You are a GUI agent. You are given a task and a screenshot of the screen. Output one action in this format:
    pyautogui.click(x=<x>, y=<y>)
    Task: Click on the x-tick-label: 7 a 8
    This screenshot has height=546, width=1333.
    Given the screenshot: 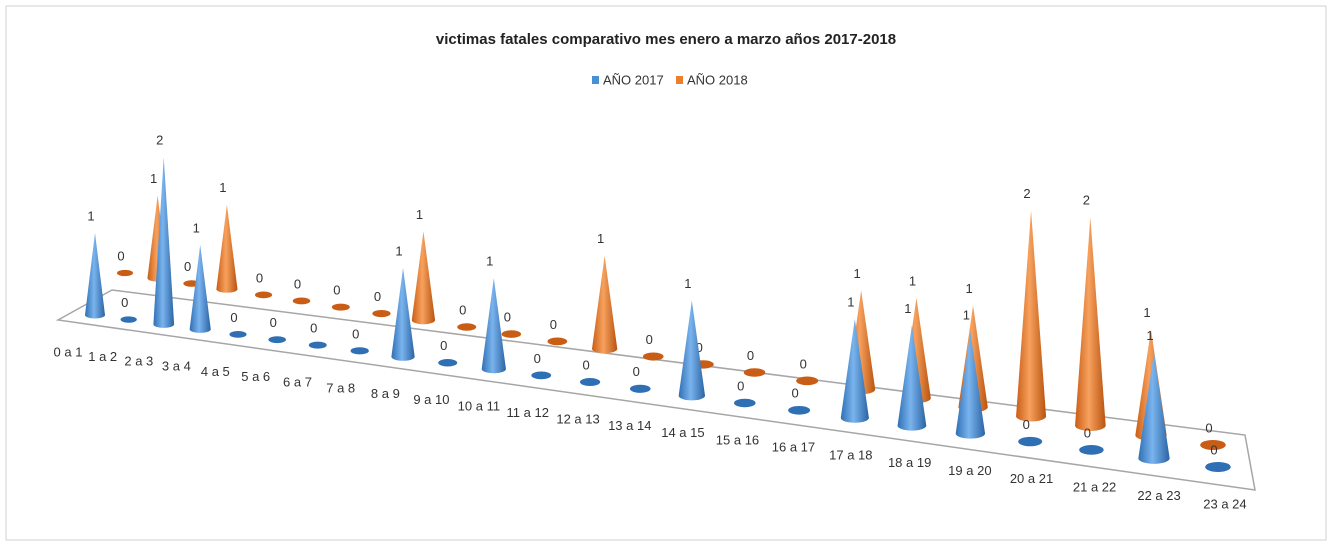 What is the action you would take?
    pyautogui.click(x=340, y=387)
    